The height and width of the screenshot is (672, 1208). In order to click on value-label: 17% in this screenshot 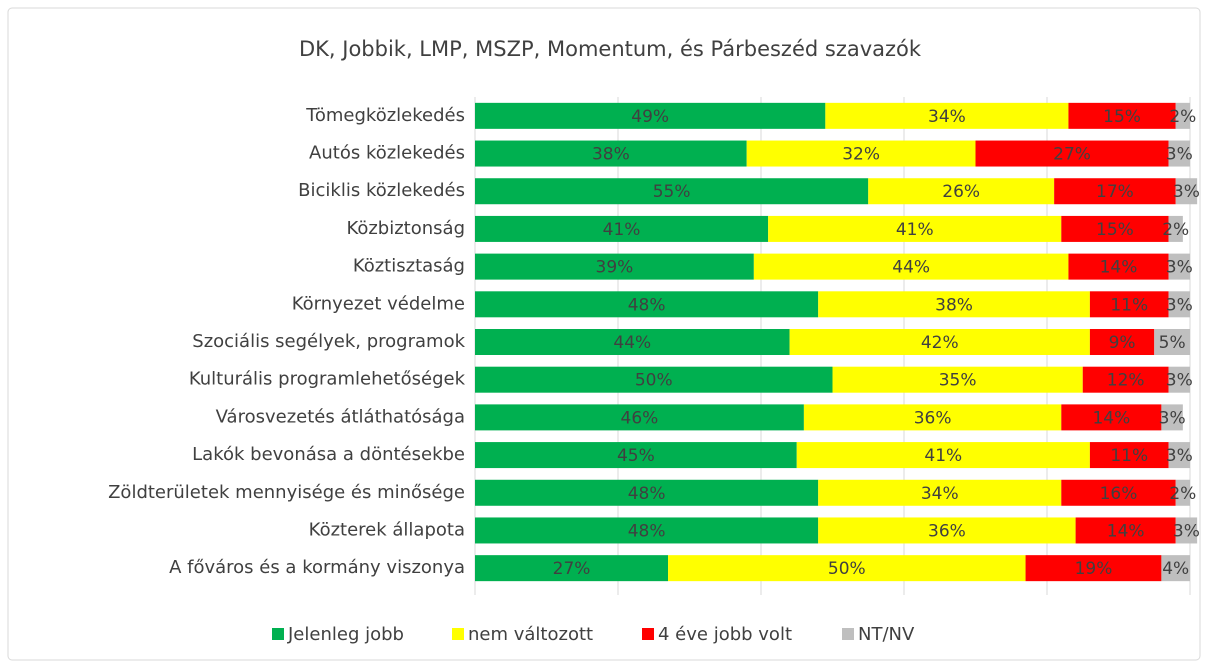, I will do `click(1115, 192)`.